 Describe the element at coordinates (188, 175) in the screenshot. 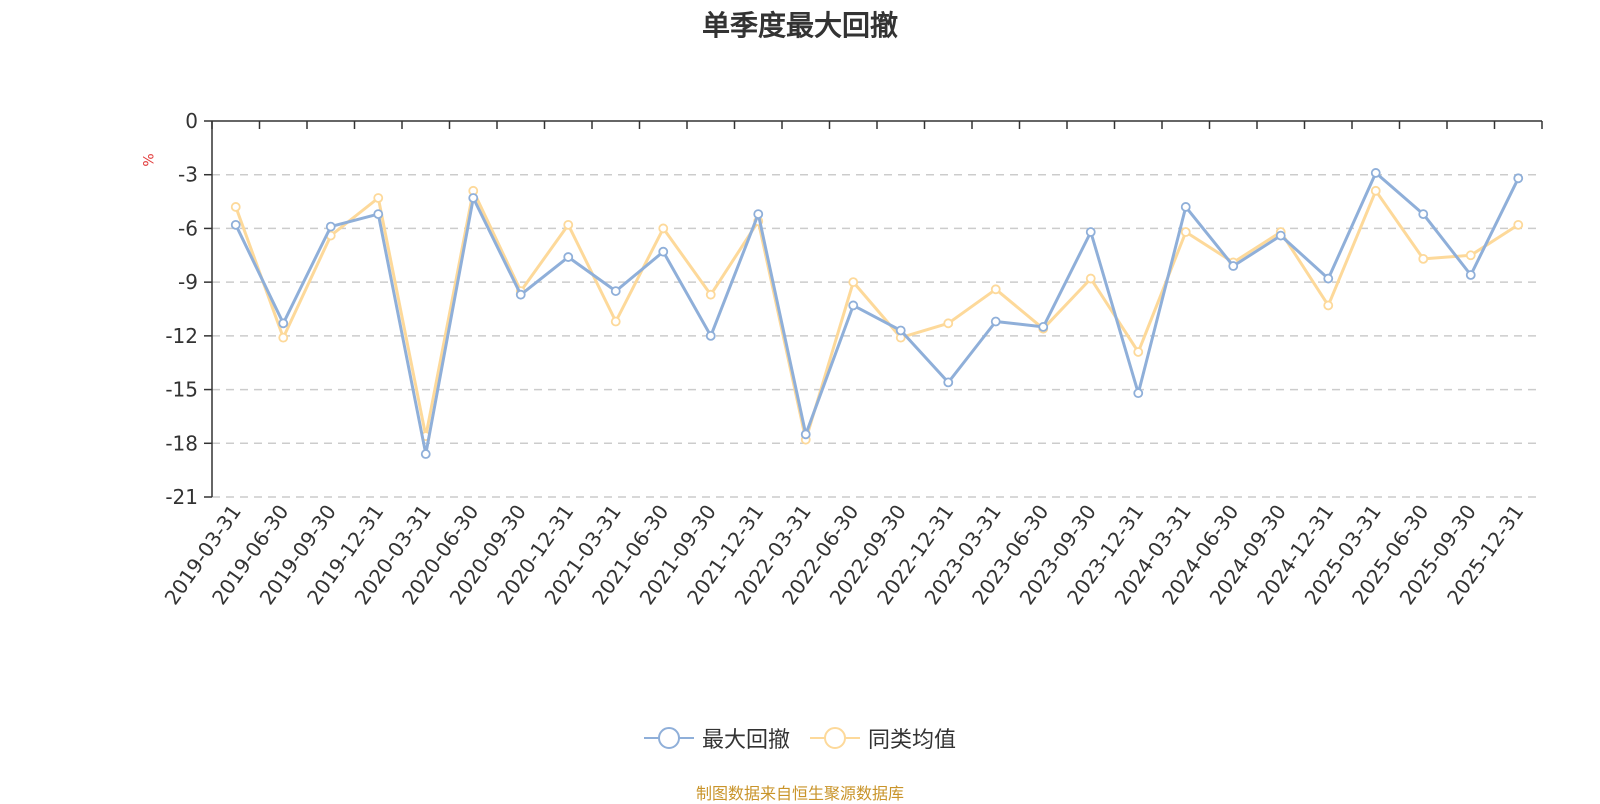

I see `y-tick-label: -3` at that location.